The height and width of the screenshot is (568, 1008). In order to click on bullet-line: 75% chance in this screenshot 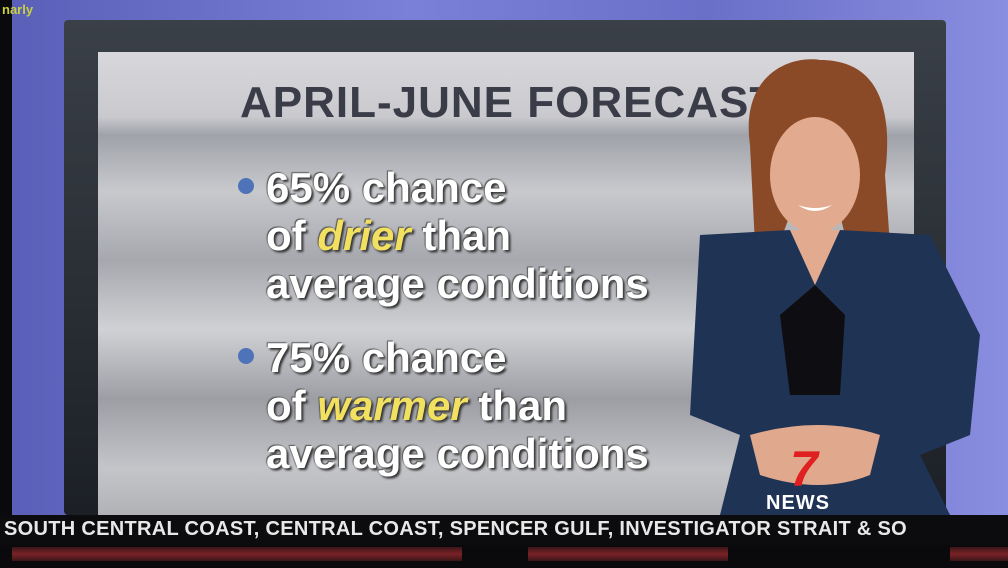, I will do `click(386, 357)`.